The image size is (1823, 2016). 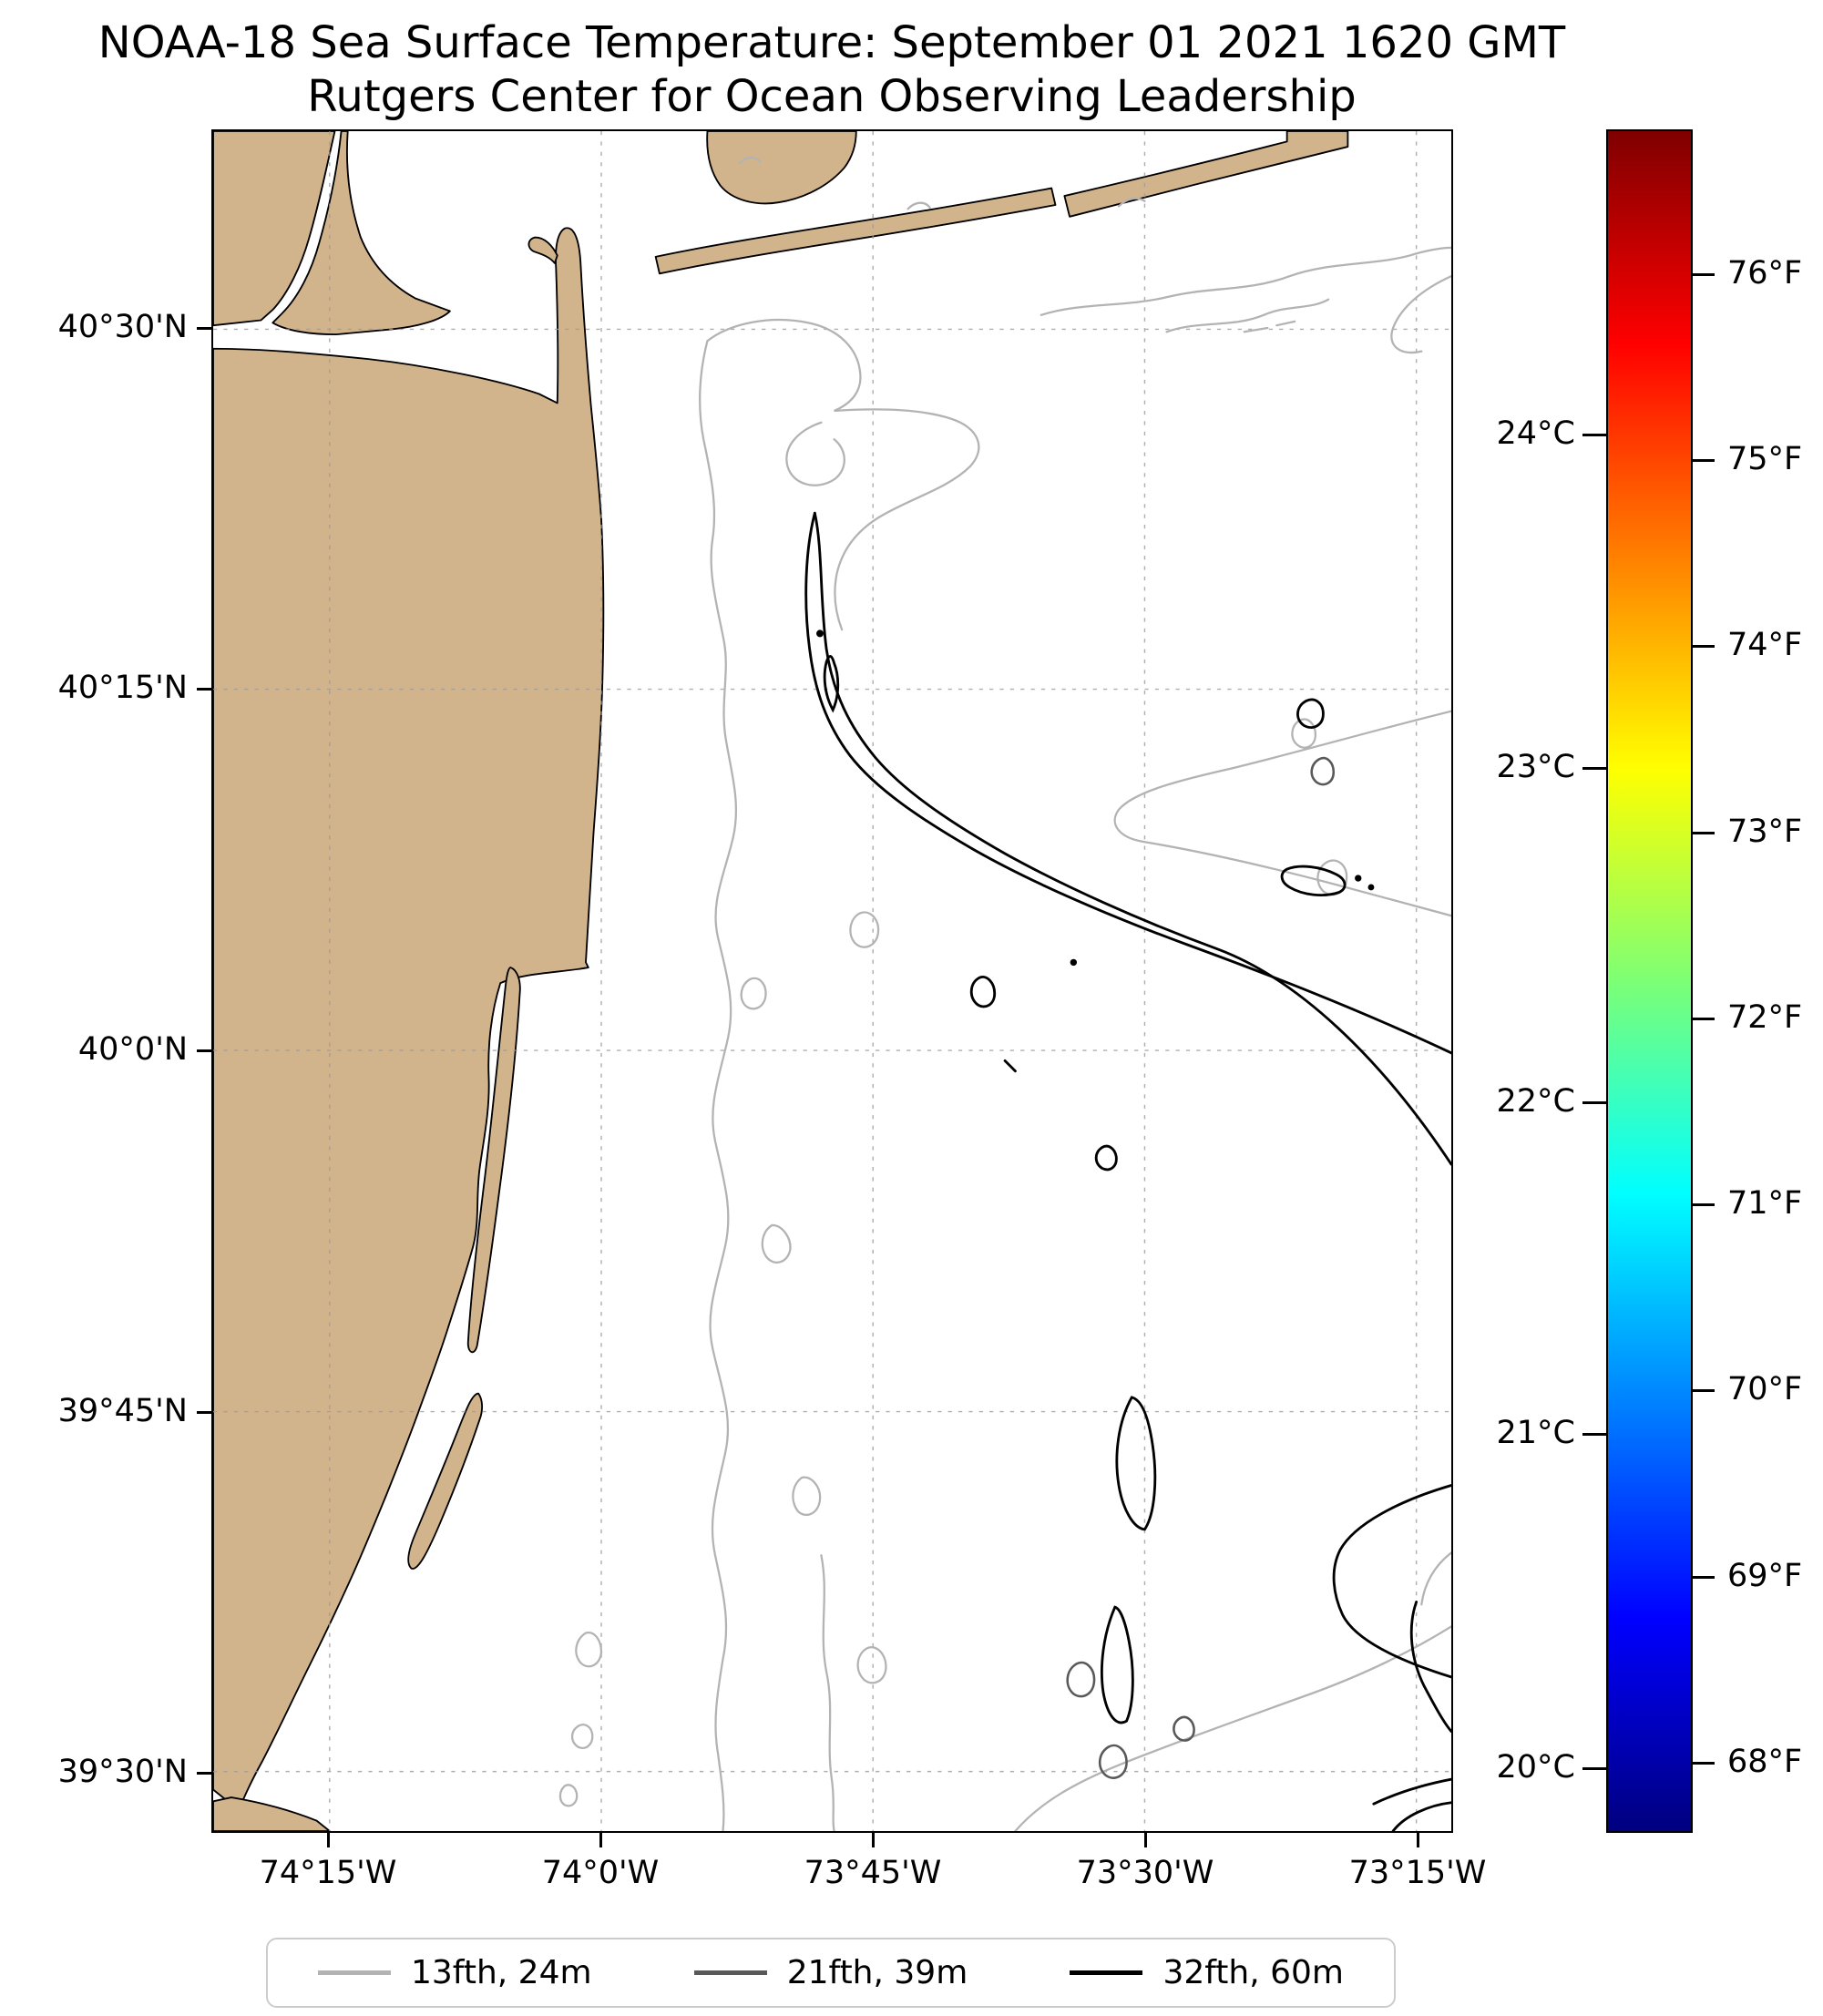 I want to click on lon-tick-label: 74°0'W, so click(x=600, y=1873).